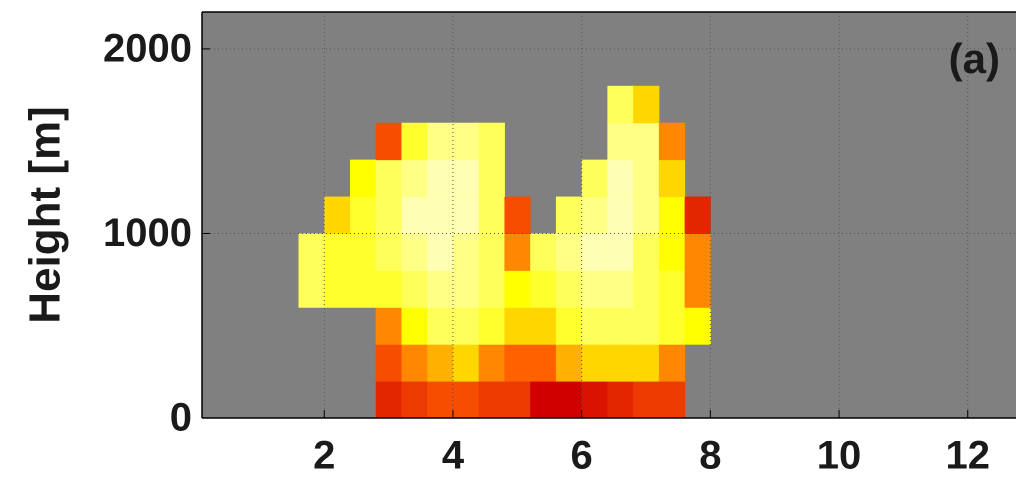  What do you see at coordinates (453, 456) in the screenshot?
I see `x-tick-label: 4` at bounding box center [453, 456].